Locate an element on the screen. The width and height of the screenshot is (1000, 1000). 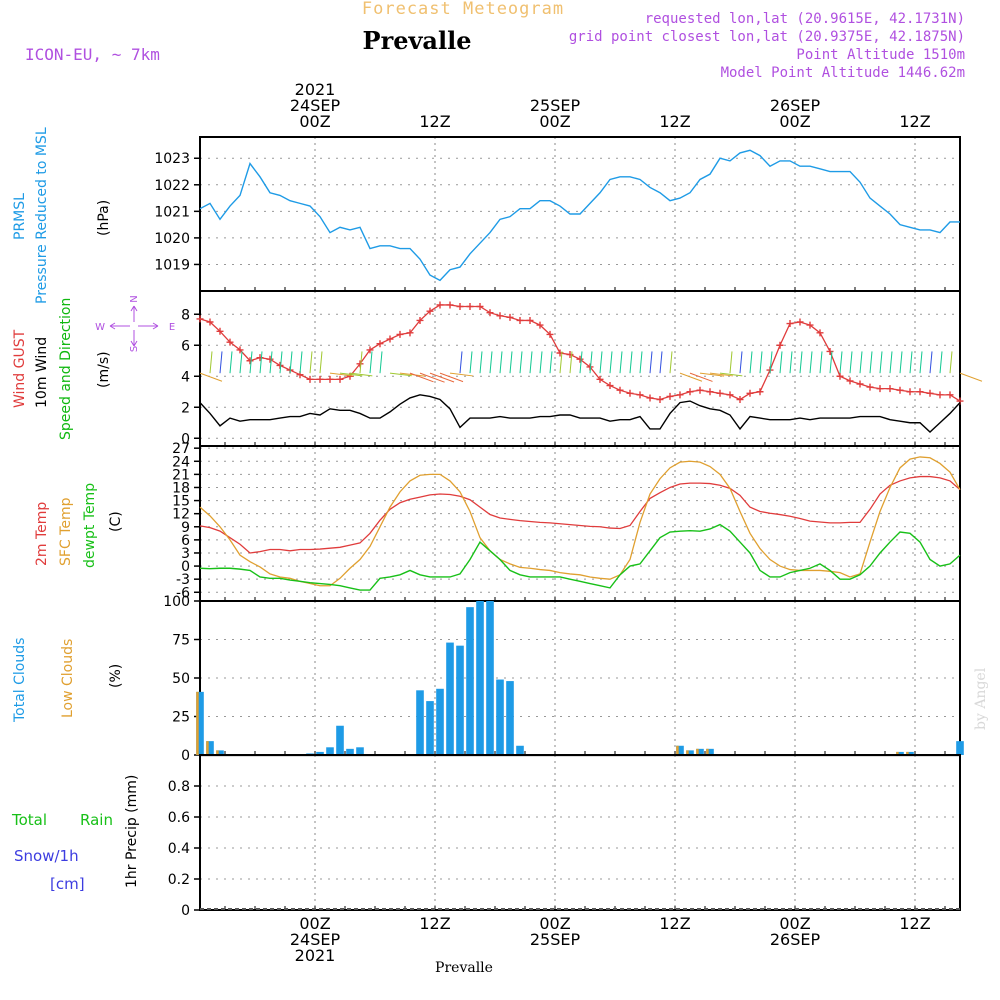
top-time-label: 12Z is located at coordinates (674, 121).